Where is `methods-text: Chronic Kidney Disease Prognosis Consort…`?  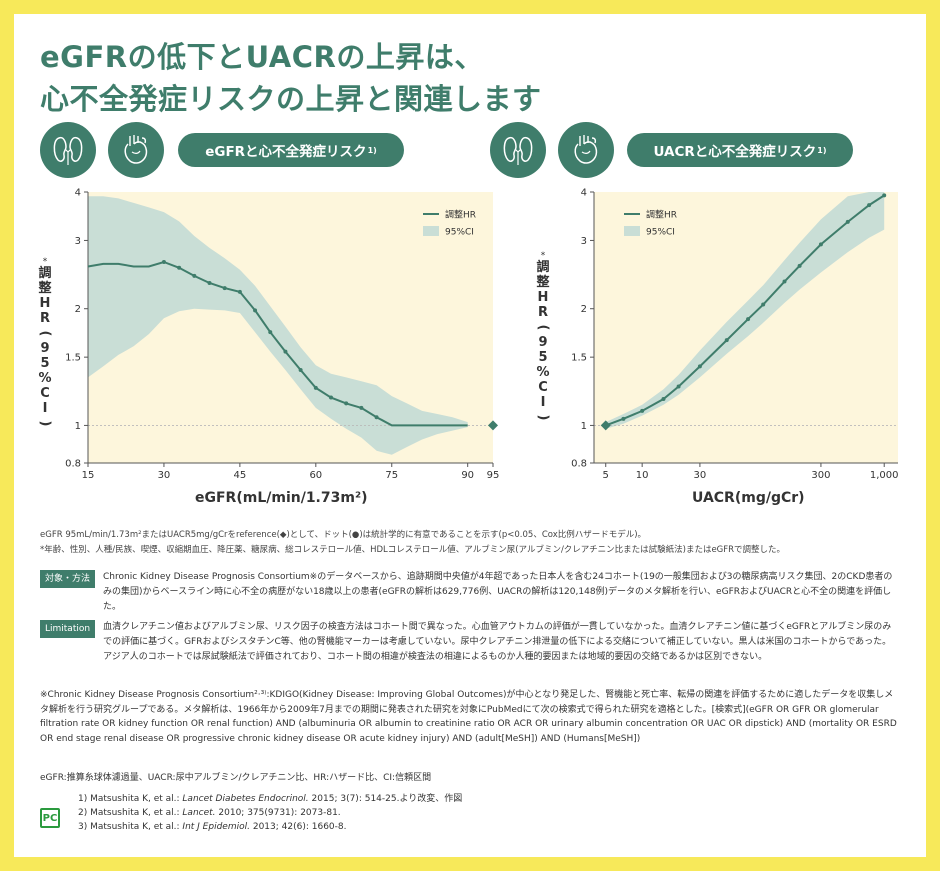
methods-text: Chronic Kidney Disease Prognosis Consort… is located at coordinates (498, 592).